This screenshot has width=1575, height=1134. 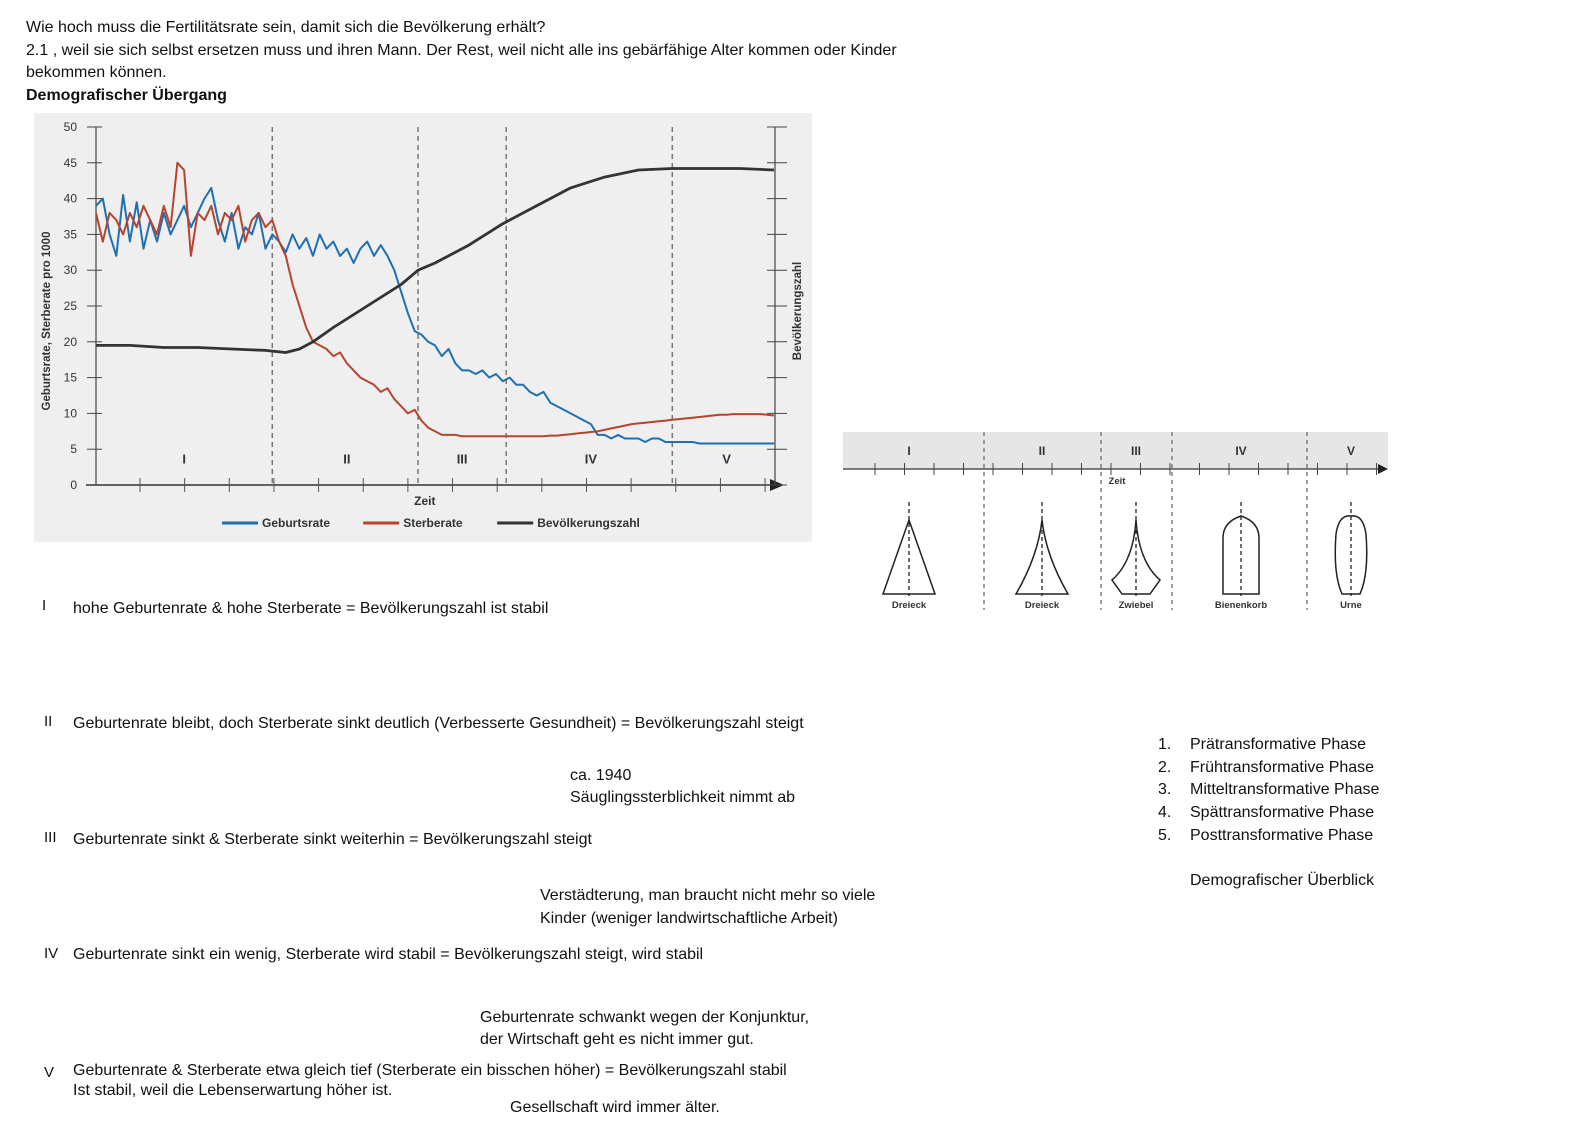 What do you see at coordinates (296, 523) in the screenshot?
I see `legend-label: Geburtsrate` at bounding box center [296, 523].